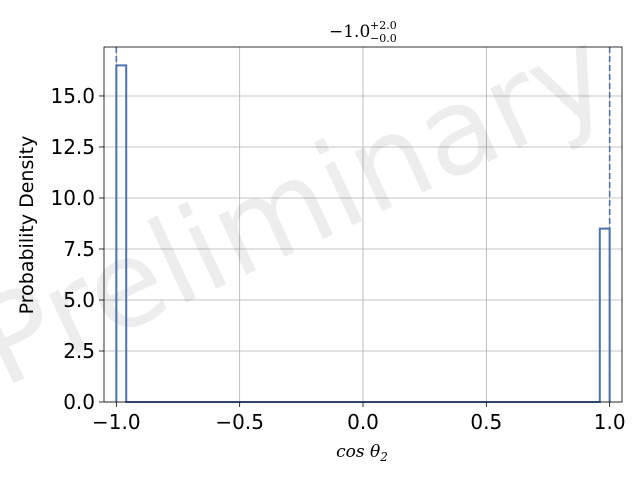 Image resolution: width=640 pixels, height=480 pixels. What do you see at coordinates (79, 402) in the screenshot?
I see `y-tick-label: 0.0` at bounding box center [79, 402].